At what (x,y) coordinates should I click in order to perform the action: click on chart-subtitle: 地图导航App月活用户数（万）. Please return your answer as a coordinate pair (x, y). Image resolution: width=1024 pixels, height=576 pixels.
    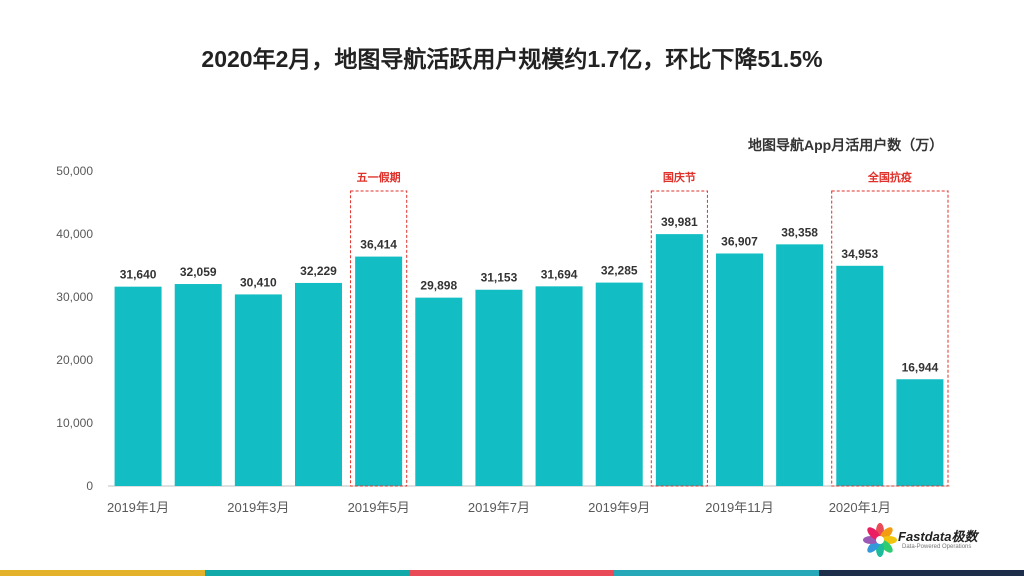
    Looking at the image, I should click on (846, 145).